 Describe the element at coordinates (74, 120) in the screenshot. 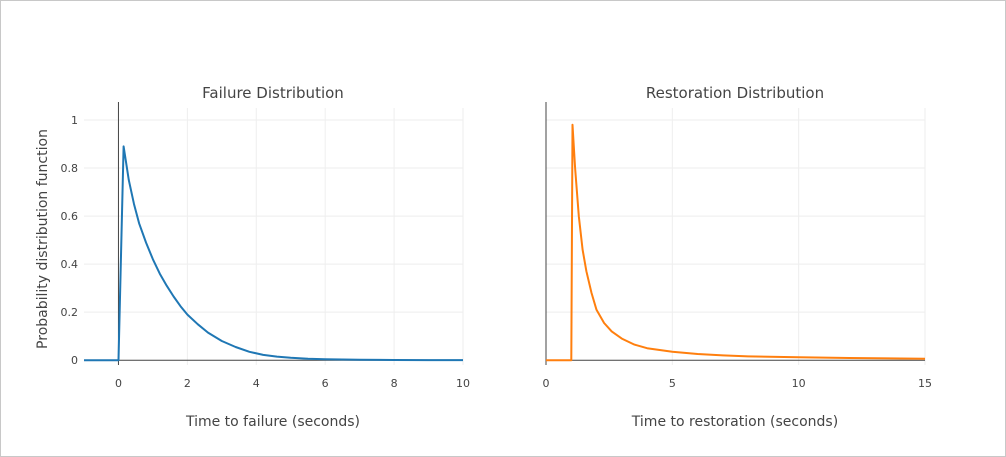

I see `y-tick-label: 1` at that location.